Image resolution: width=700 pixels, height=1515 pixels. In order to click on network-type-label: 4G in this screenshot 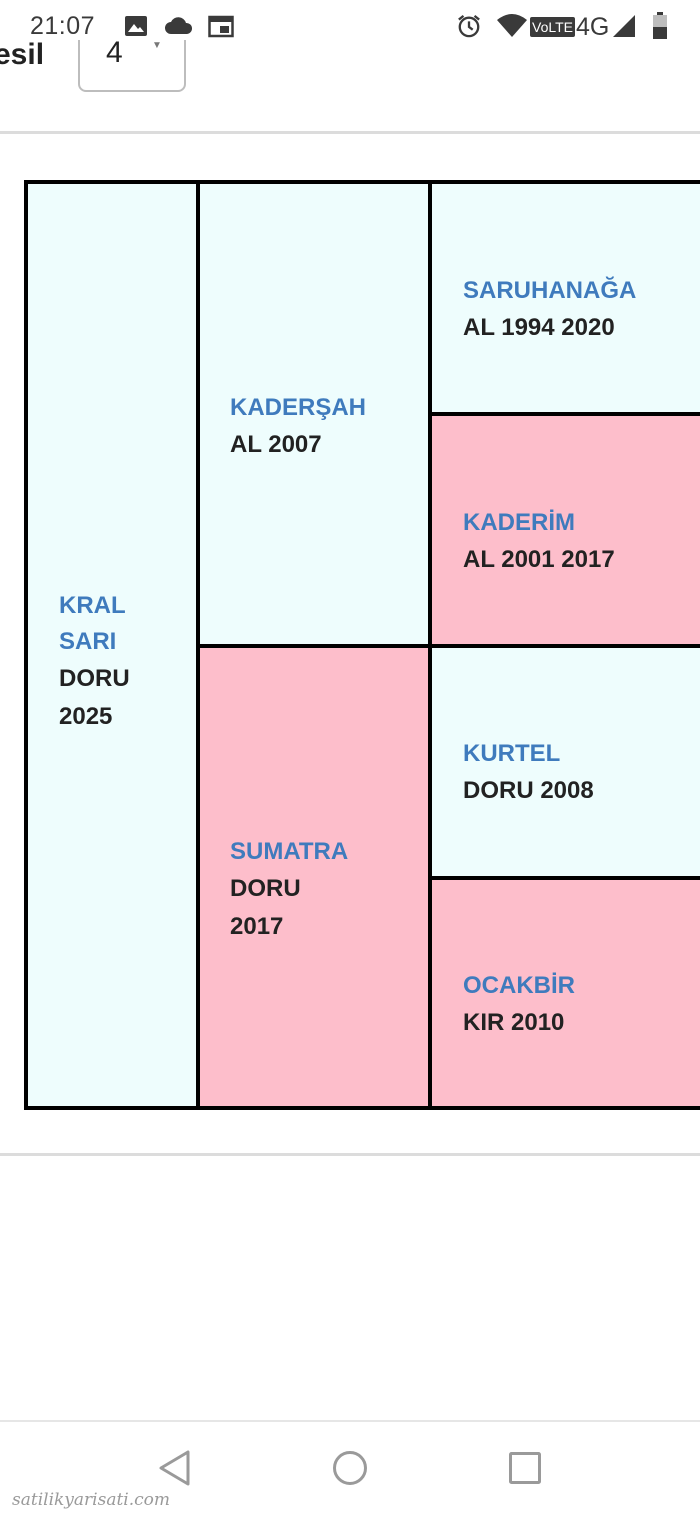, I will do `click(593, 27)`.